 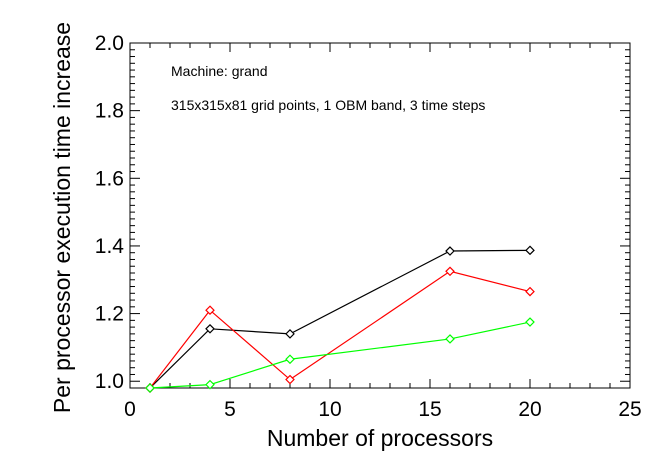 I want to click on y-tick-label: 1.8, so click(x=109, y=111).